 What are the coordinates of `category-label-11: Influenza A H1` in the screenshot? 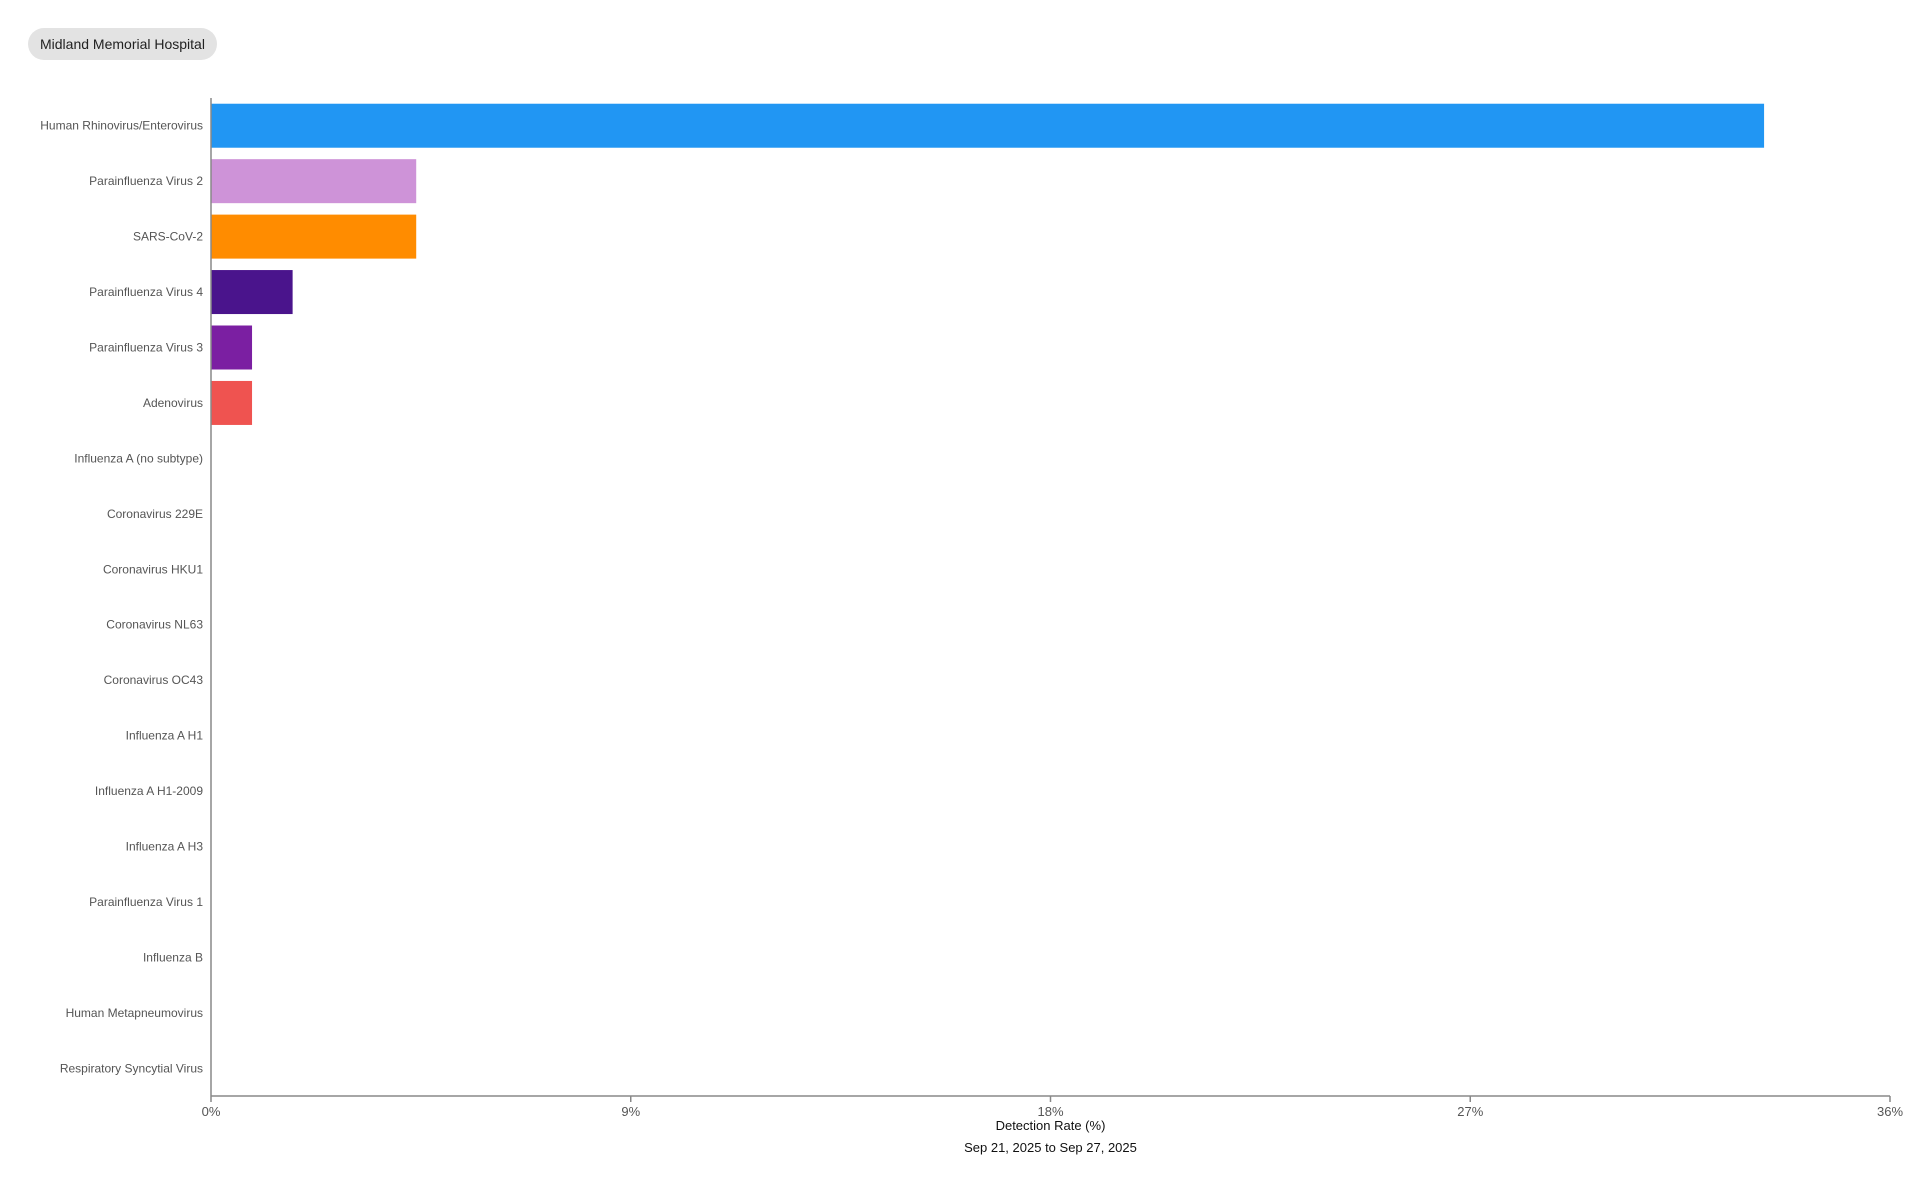 It's located at (165, 736).